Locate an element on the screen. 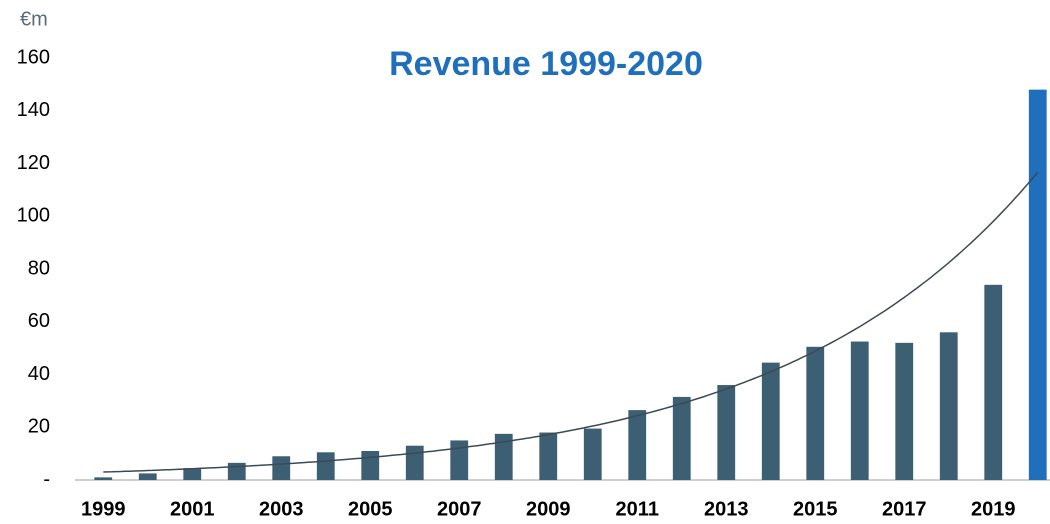 This screenshot has width=1050, height=524. x-tick-label: 2015 is located at coordinates (815, 509).